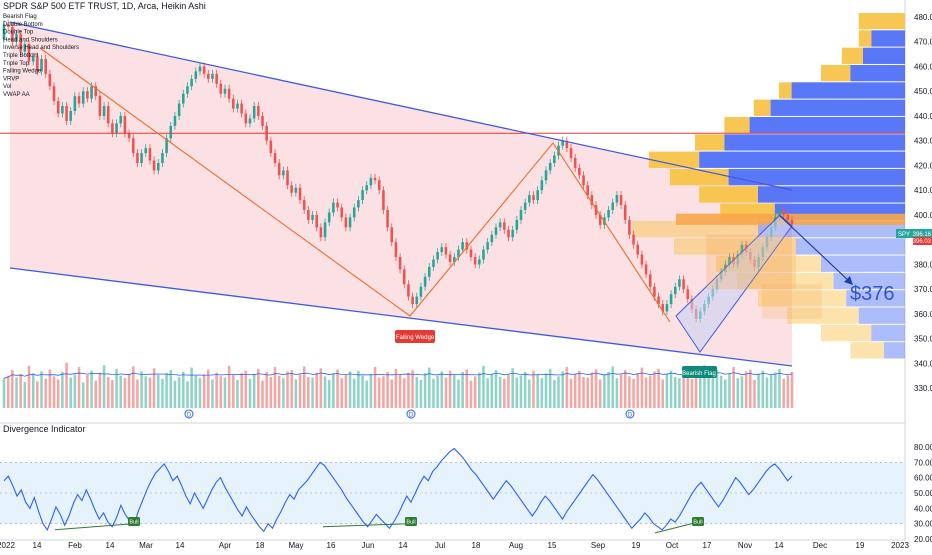 The height and width of the screenshot is (555, 932). Describe the element at coordinates (923, 462) in the screenshot. I see `osc-tick: 70.00` at that location.